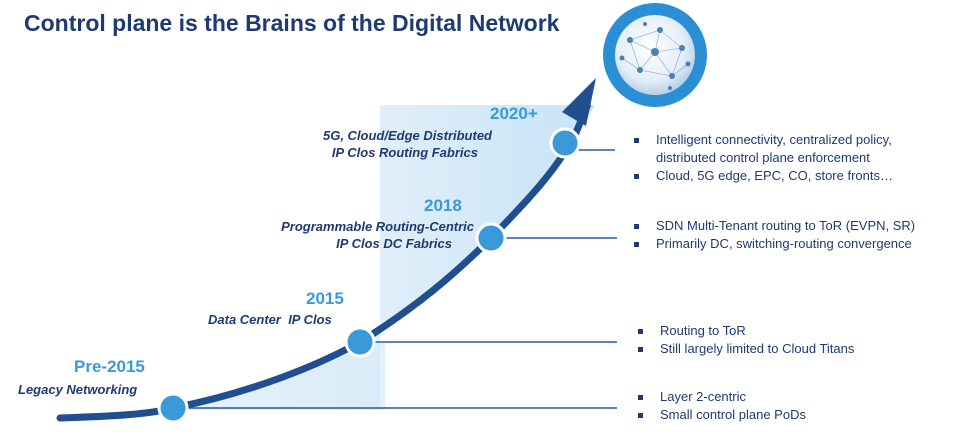 This screenshot has width=961, height=438. What do you see at coordinates (360, 342) in the screenshot?
I see `milestone-node-2015` at bounding box center [360, 342].